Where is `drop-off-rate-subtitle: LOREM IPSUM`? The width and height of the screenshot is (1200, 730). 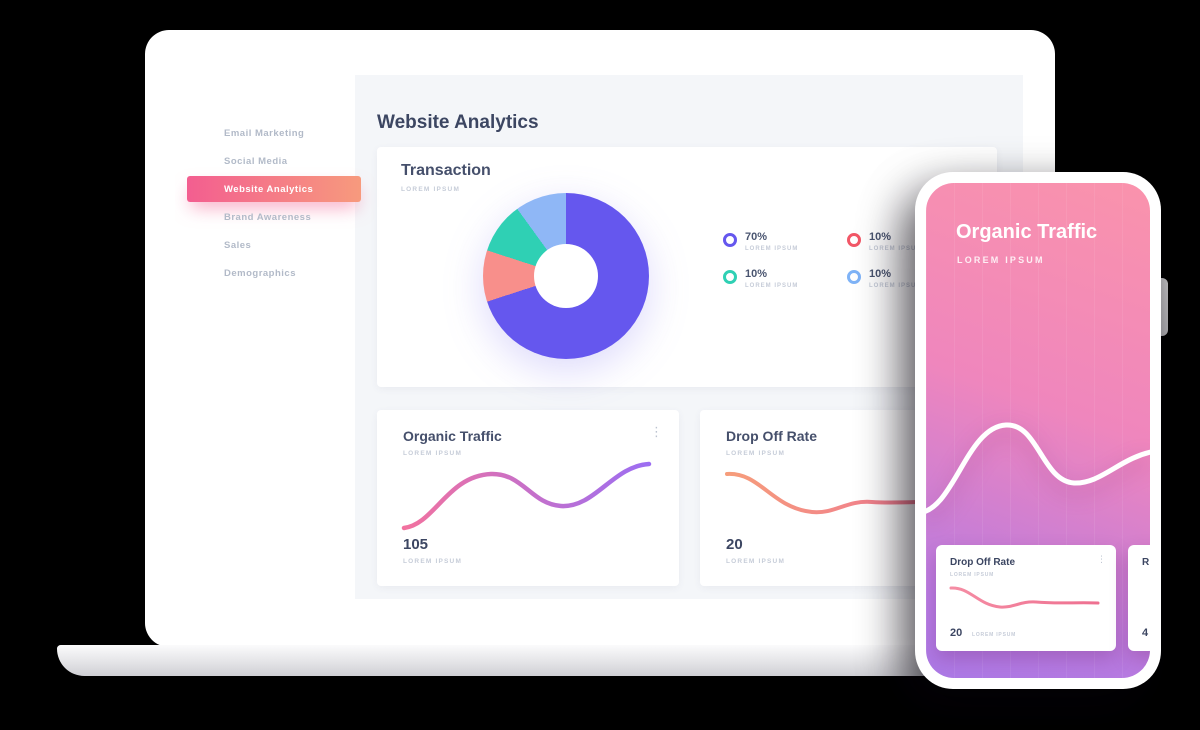
drop-off-rate-subtitle: LOREM IPSUM is located at coordinates (756, 453).